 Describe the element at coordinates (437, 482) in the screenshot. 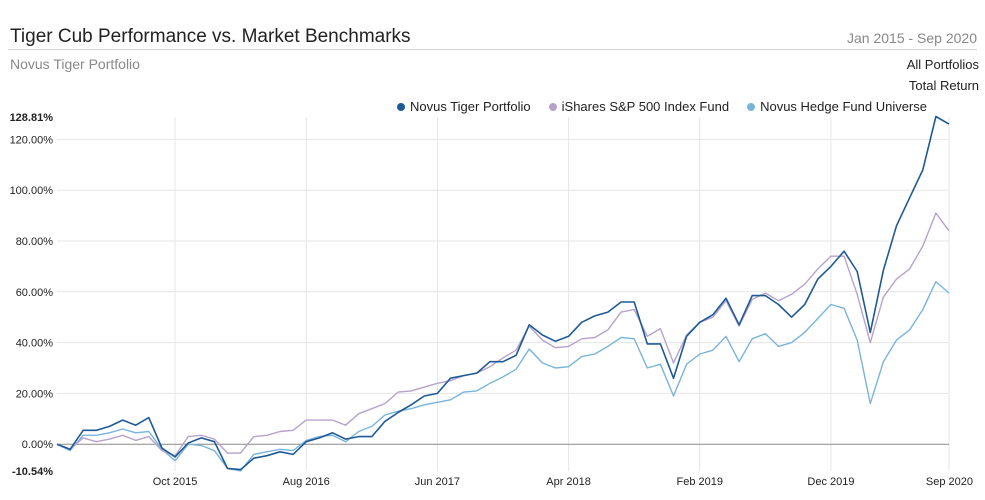

I see `x-tick-label-2: Jun 2017` at that location.